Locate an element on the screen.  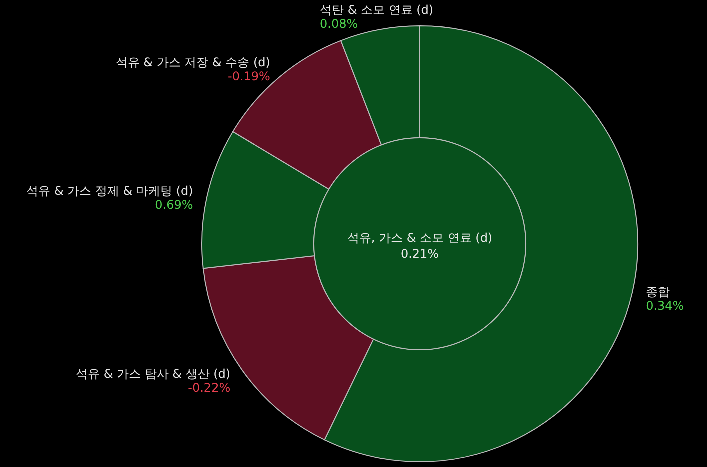
slice-label: 종합 is located at coordinates (658, 292).